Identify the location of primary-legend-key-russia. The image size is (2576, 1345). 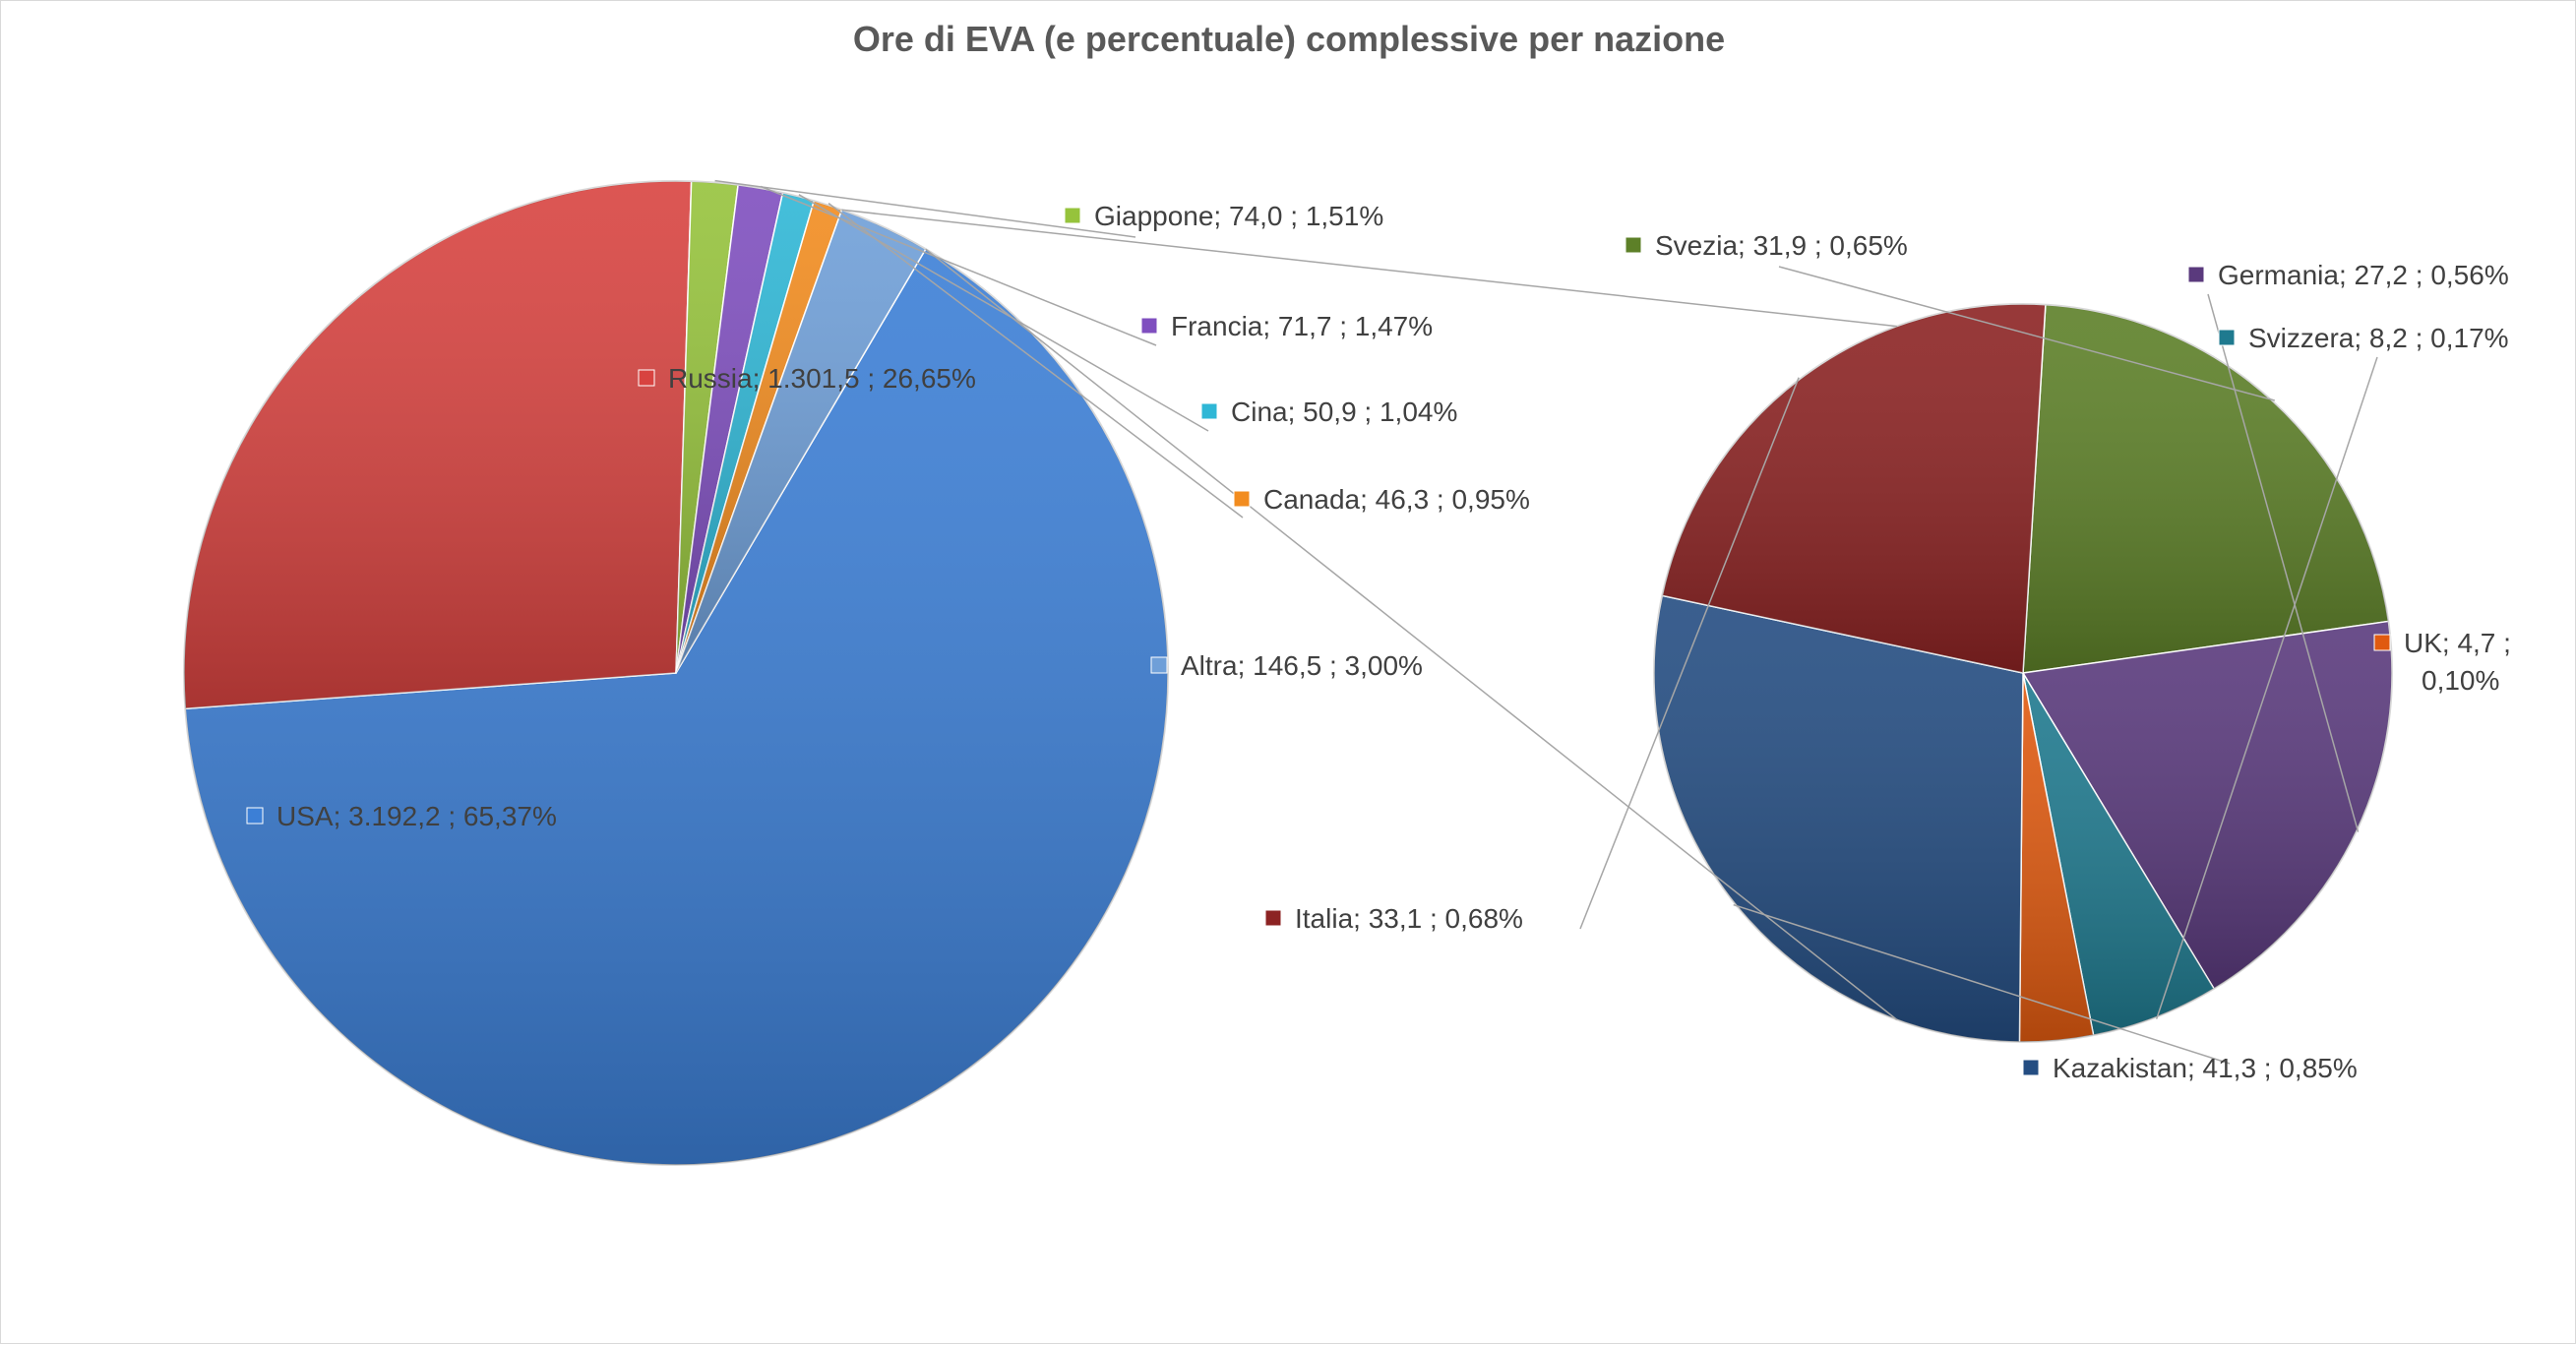
(647, 378).